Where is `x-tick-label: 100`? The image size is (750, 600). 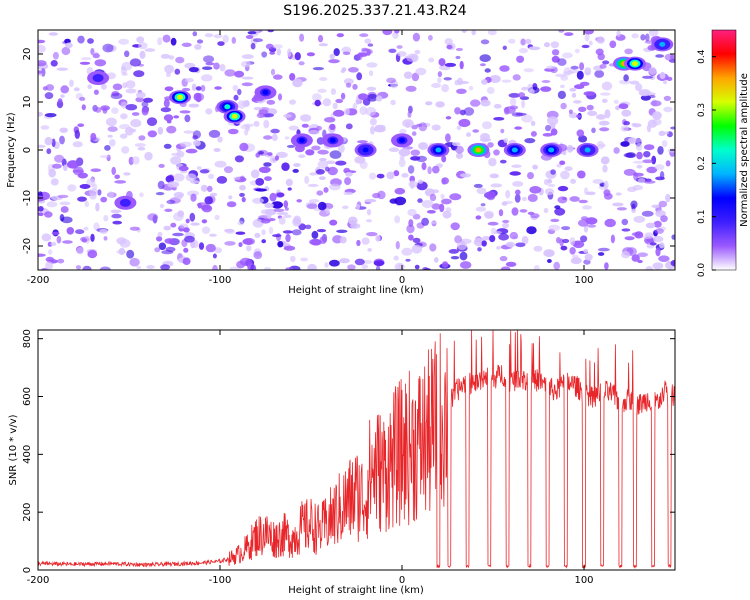 x-tick-label: 100 is located at coordinates (583, 580).